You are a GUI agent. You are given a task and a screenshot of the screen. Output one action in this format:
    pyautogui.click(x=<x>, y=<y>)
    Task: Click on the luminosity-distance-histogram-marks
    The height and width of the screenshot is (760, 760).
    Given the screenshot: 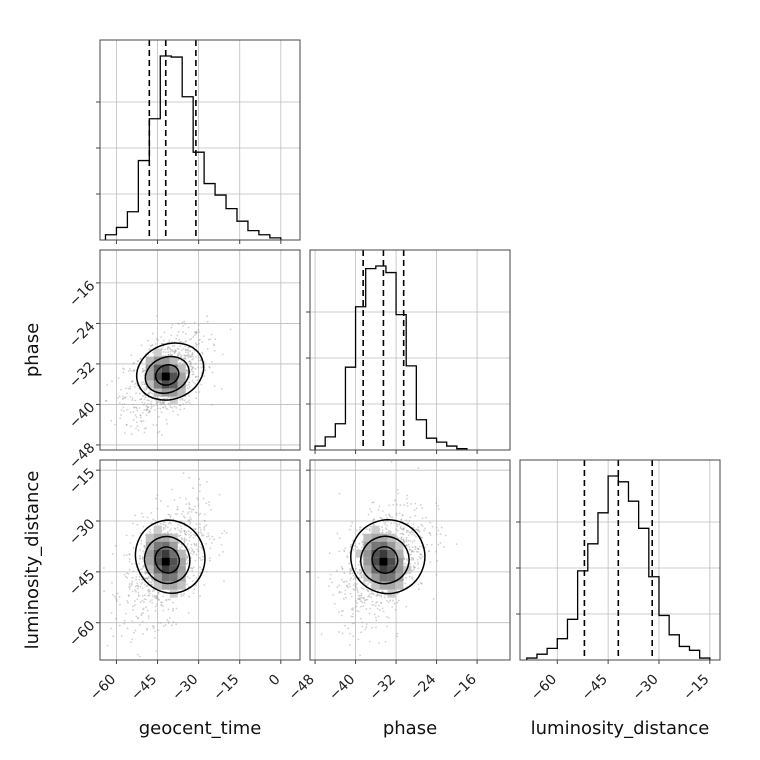 What is the action you would take?
    pyautogui.click(x=618, y=560)
    